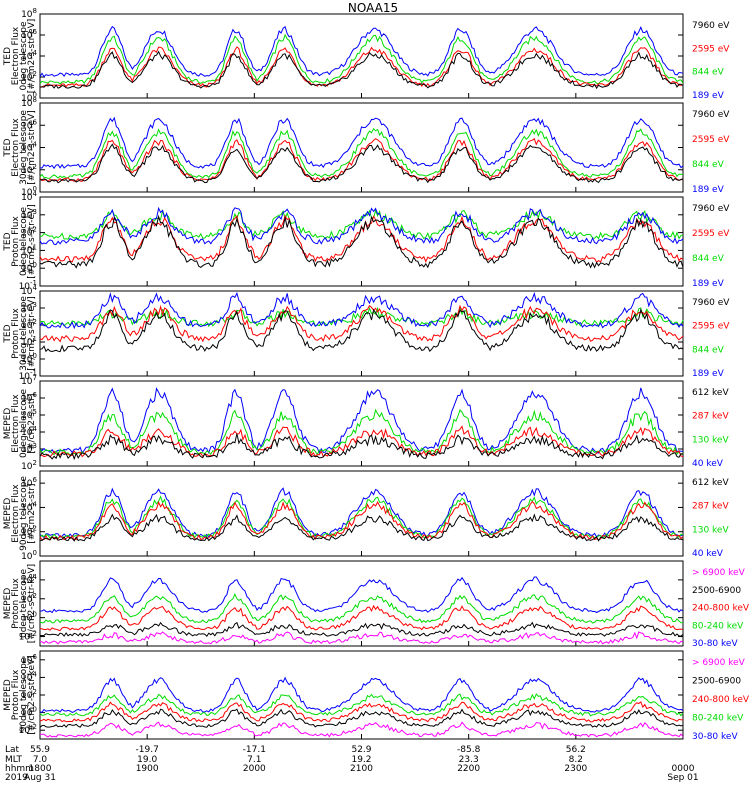 Image resolution: width=750 pixels, height=800 pixels. I want to click on x-tick-hhmm: 0000, so click(683, 769).